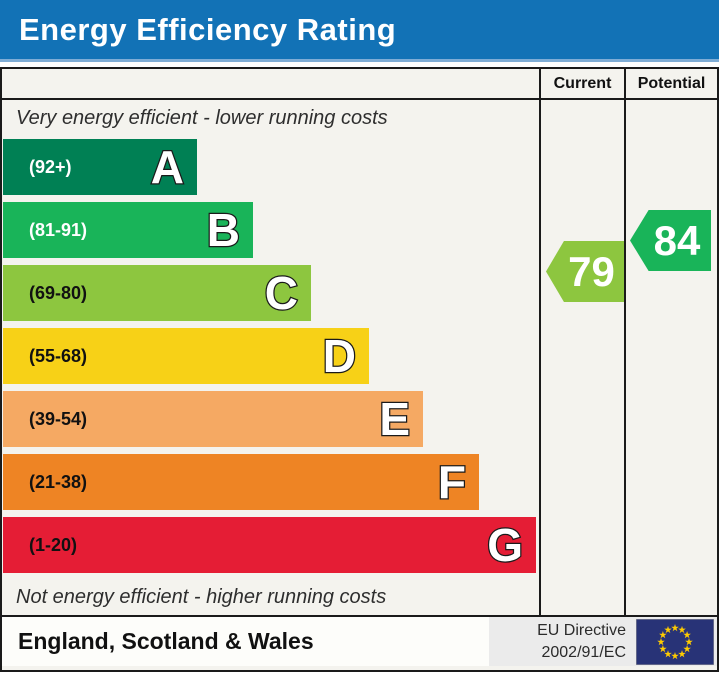 The height and width of the screenshot is (675, 719). Describe the element at coordinates (340, 356) in the screenshot. I see `band-letter: D` at that location.